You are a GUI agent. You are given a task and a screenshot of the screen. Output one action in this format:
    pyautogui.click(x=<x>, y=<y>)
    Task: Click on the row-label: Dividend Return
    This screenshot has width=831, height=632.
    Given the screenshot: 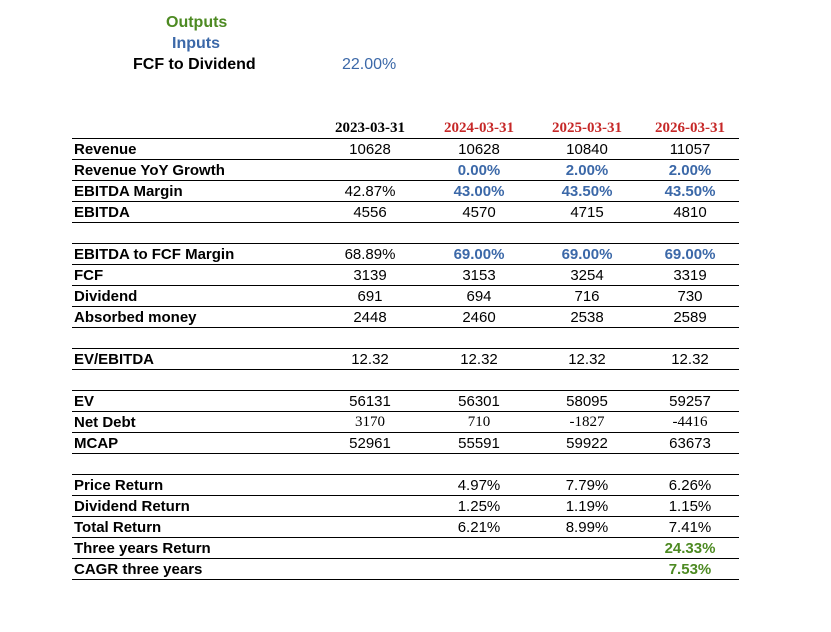 What is the action you would take?
    pyautogui.click(x=132, y=506)
    